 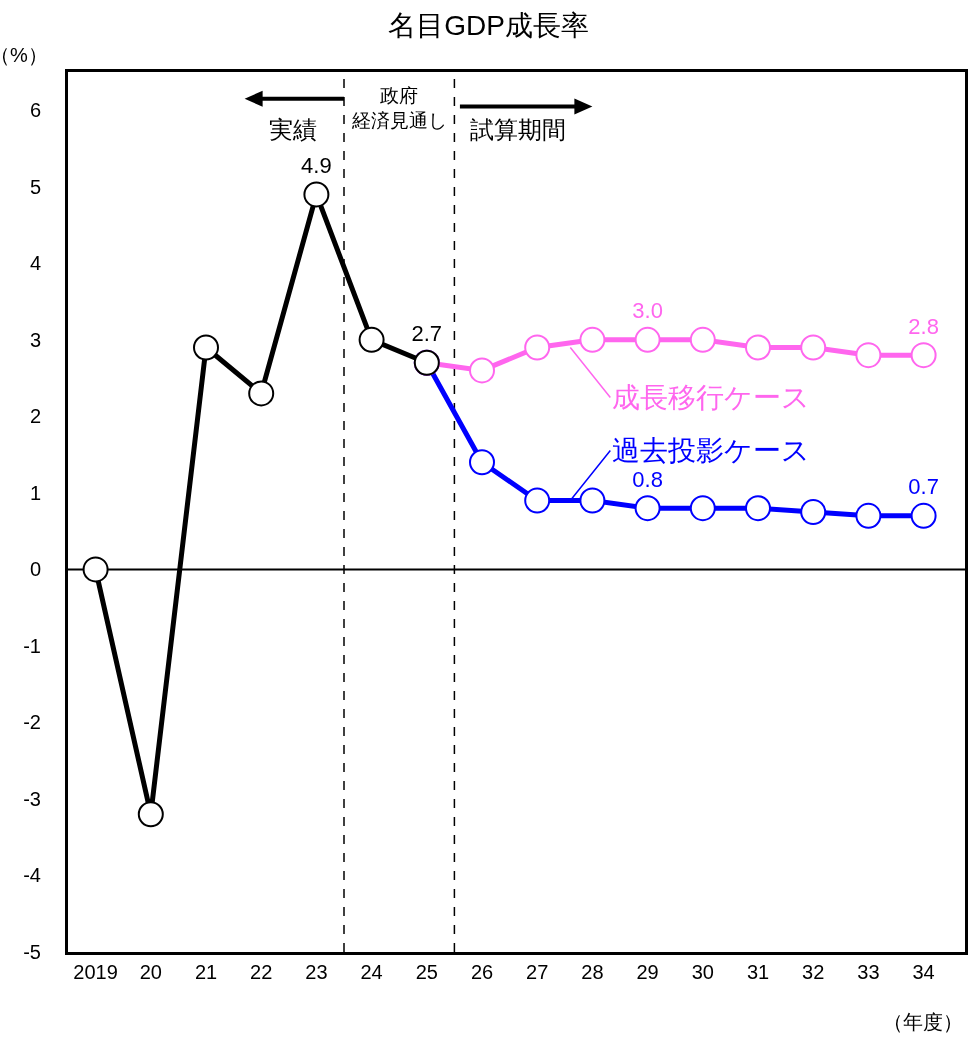 What do you see at coordinates (32, 722) in the screenshot?
I see `y-tick-label: -2` at bounding box center [32, 722].